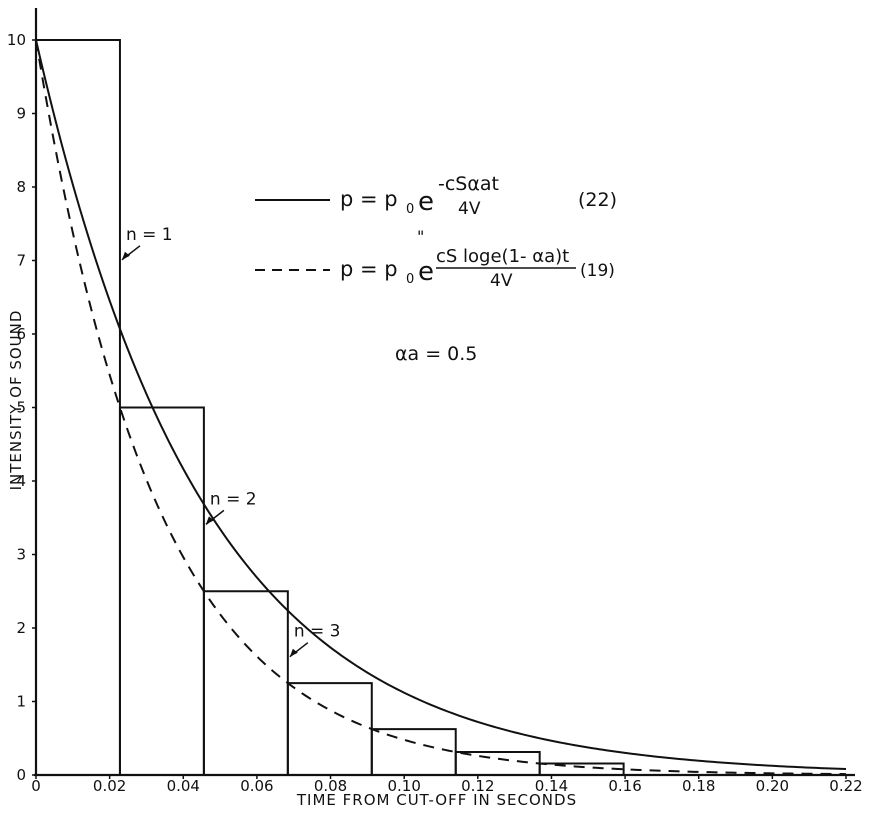 This screenshot has width=876, height=813. Describe the element at coordinates (317, 632) in the screenshot. I see `step-label: n = 3` at that location.